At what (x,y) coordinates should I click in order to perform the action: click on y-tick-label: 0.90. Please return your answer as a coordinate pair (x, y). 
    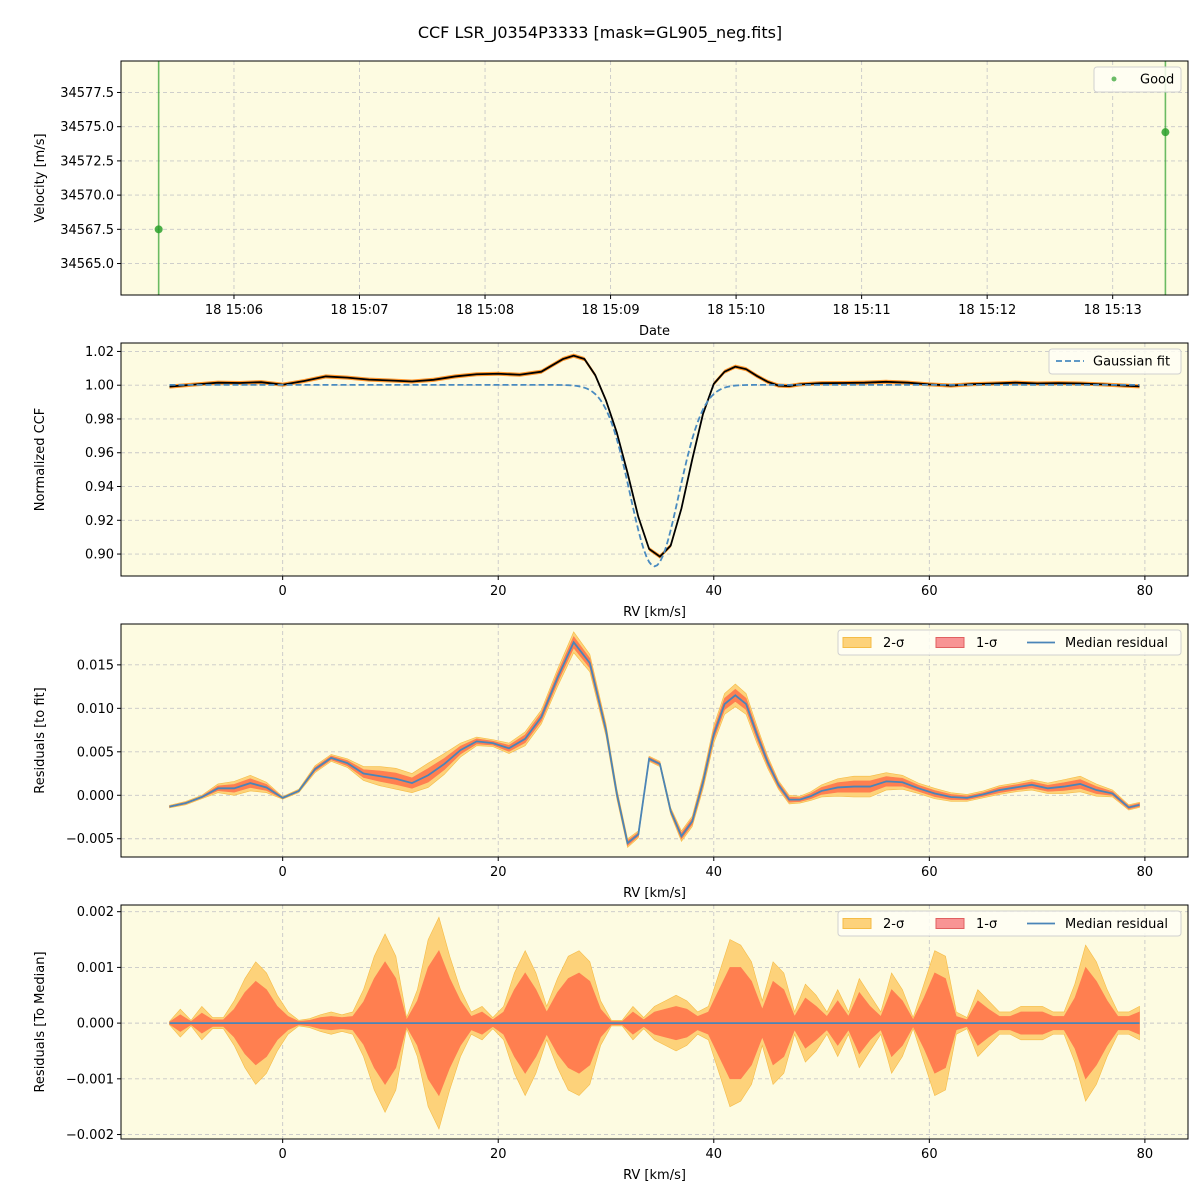
    Looking at the image, I should click on (99, 555).